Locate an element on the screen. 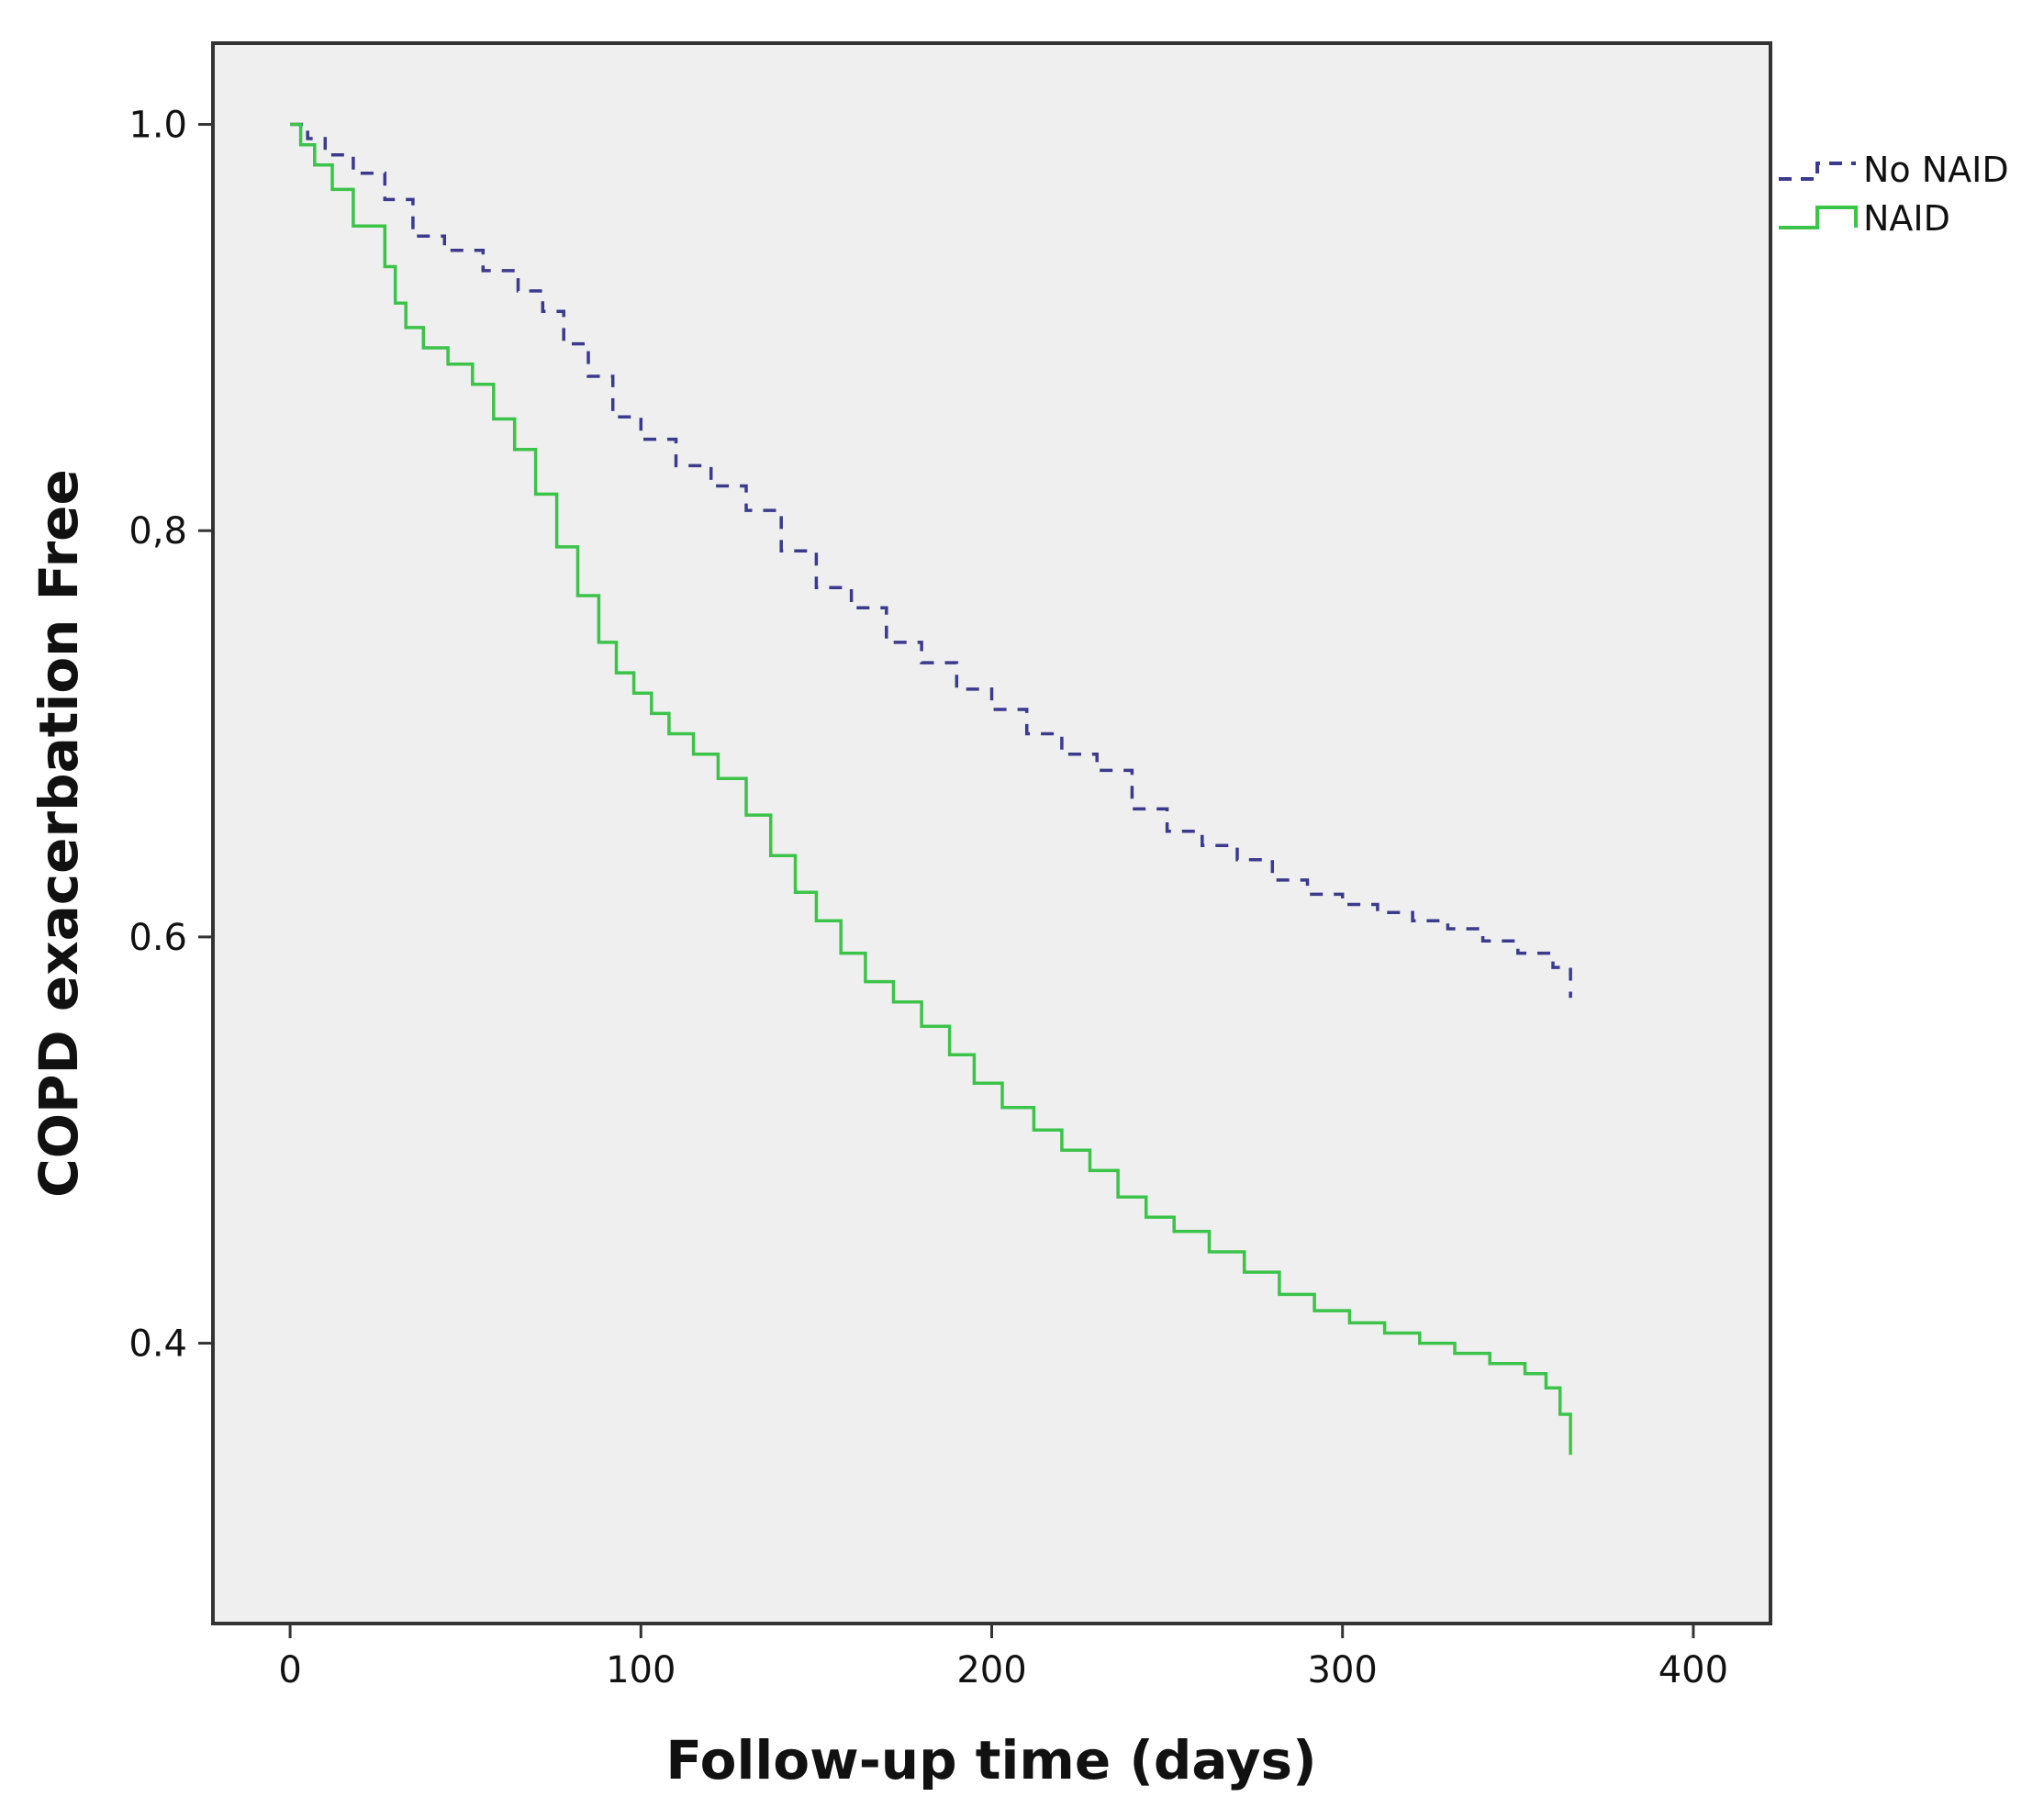  x-axis-title: Follow-up time (days) is located at coordinates (990, 1760).